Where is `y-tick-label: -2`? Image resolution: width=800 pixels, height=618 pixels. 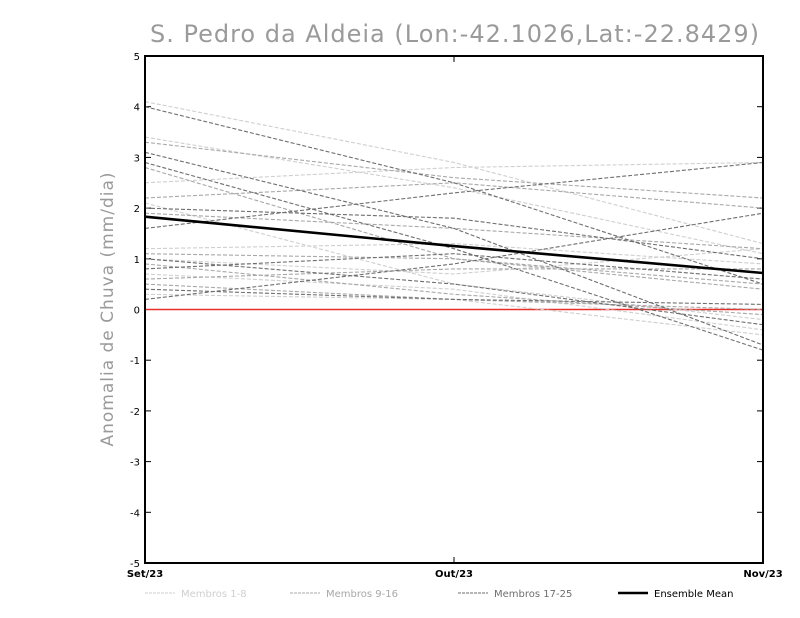
y-tick-label: -2 is located at coordinates (135, 412).